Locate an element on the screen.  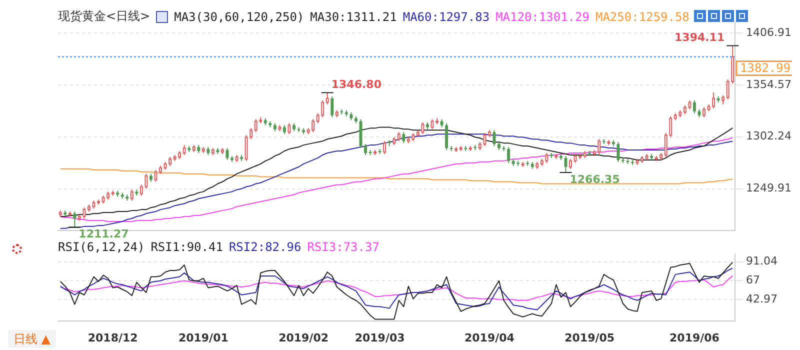
x-tick-label: 2019/02 is located at coordinates (303, 337).